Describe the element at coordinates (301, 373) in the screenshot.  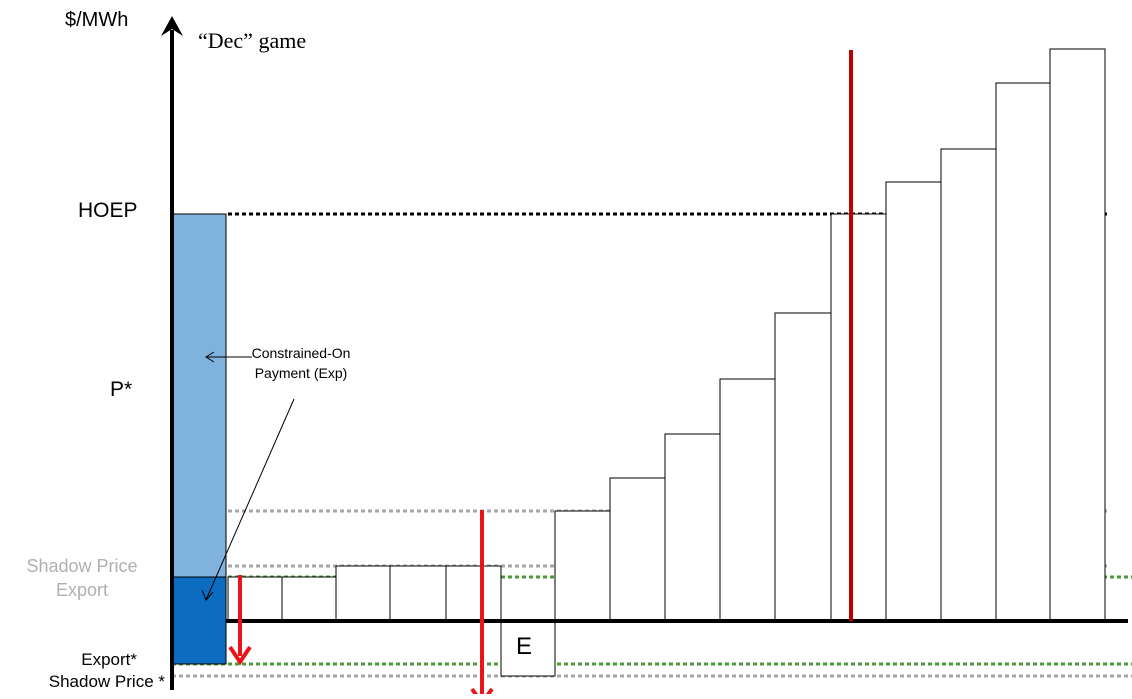
I see `annotation-line2: Payment (Exp)` at that location.